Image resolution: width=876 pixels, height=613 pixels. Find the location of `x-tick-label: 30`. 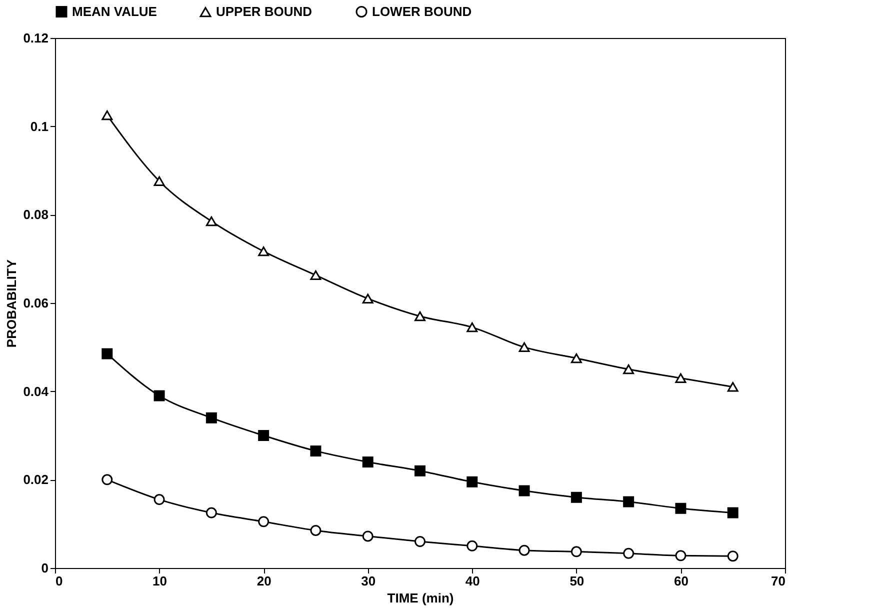

x-tick-label: 30 is located at coordinates (368, 581).